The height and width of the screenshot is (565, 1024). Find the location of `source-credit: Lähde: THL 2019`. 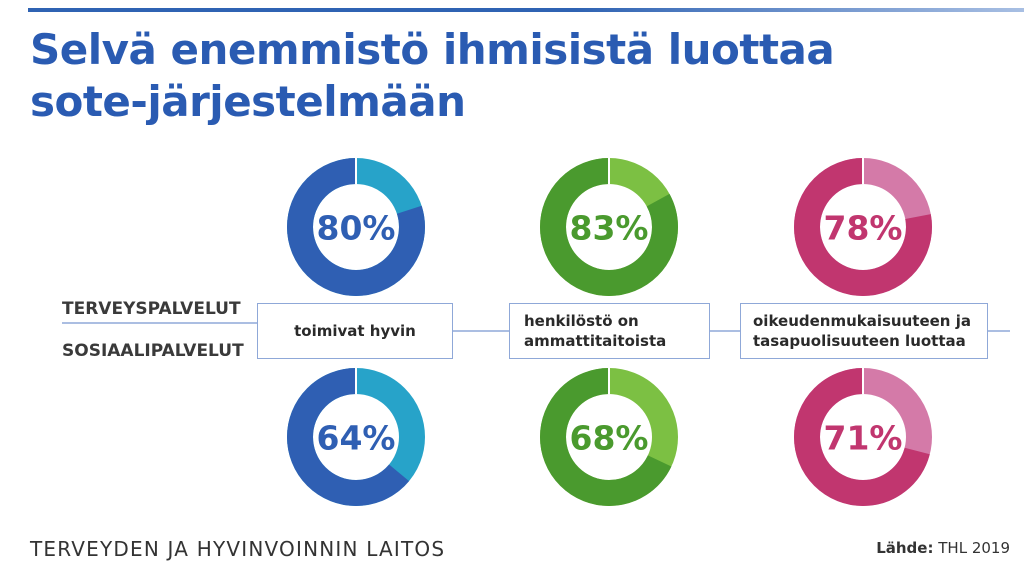

source-credit: Lähde: THL 2019 is located at coordinates (943, 548).